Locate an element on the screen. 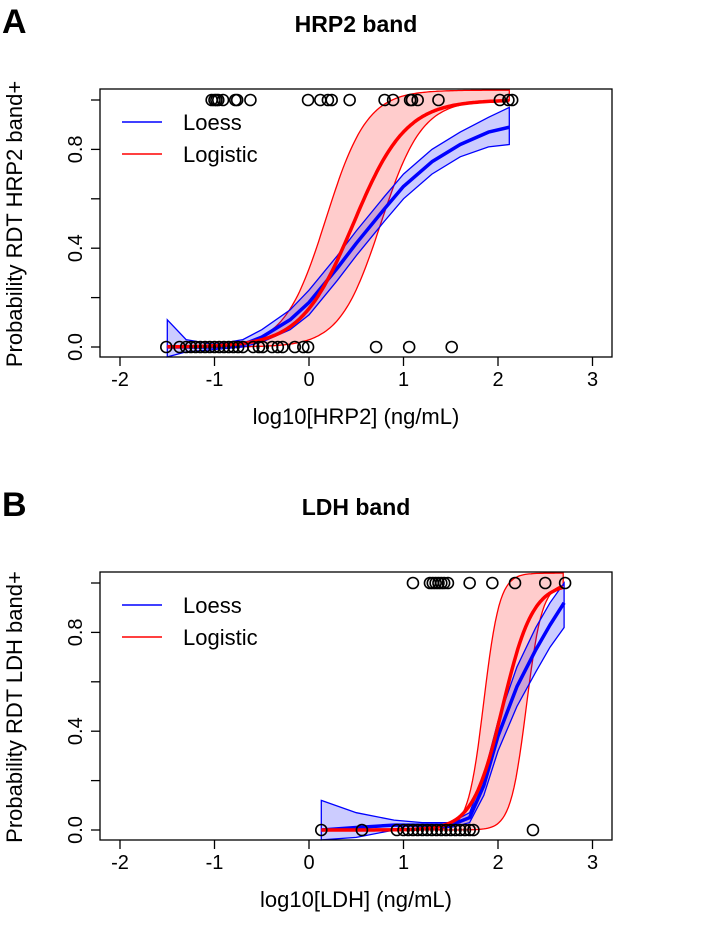 Image resolution: width=708 pixels, height=946 pixels. x-axis-label: log10[HRP2] (ng/mL) is located at coordinates (356, 416).